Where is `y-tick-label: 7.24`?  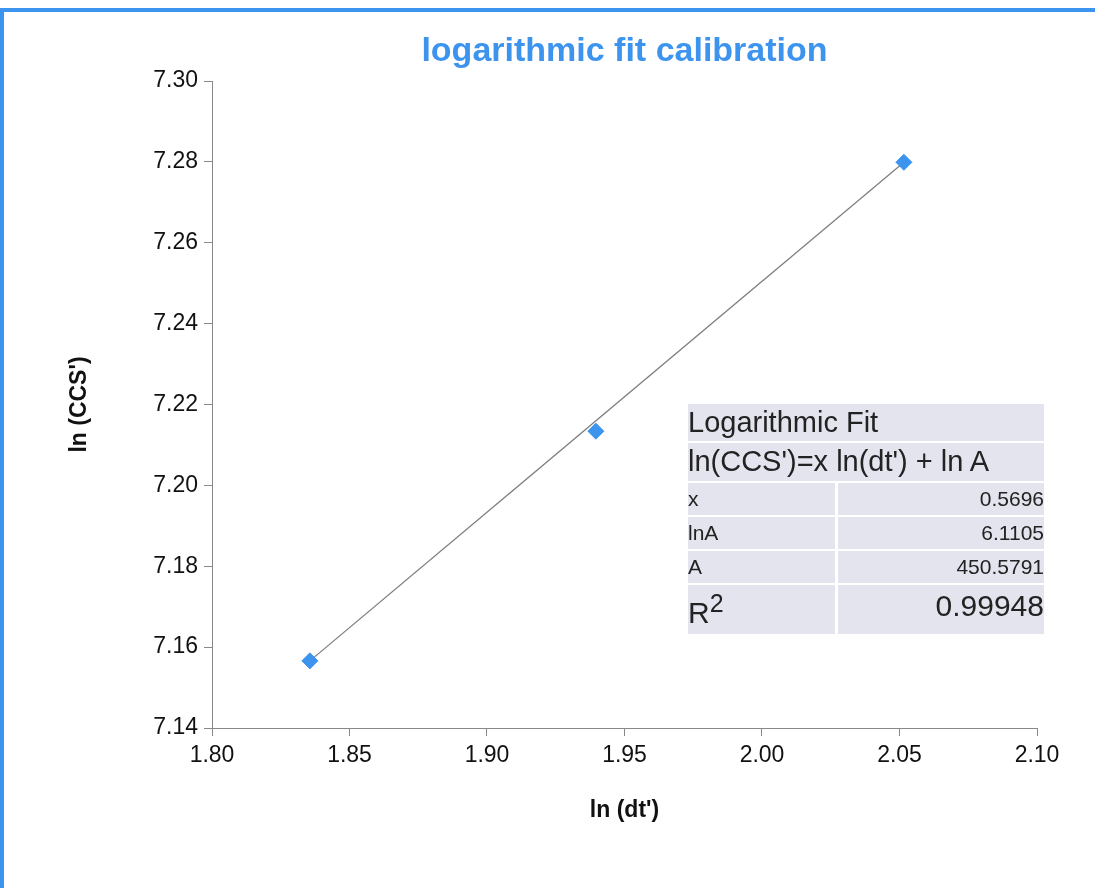 y-tick-label: 7.24 is located at coordinates (176, 321).